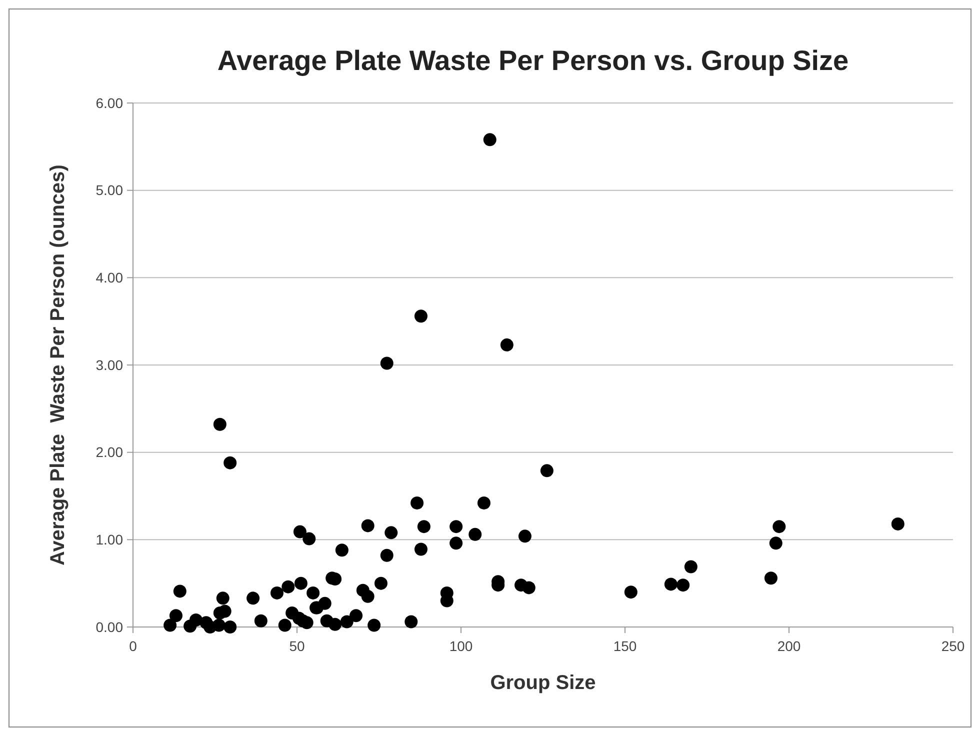  What do you see at coordinates (461, 646) in the screenshot?
I see `x-tick-label: 100` at bounding box center [461, 646].